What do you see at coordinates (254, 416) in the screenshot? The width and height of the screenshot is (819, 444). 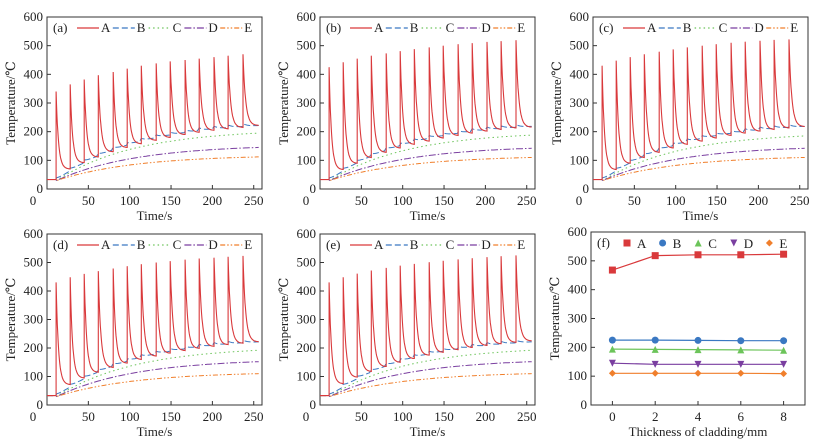 I see `x-tick-label: 250` at bounding box center [254, 416].